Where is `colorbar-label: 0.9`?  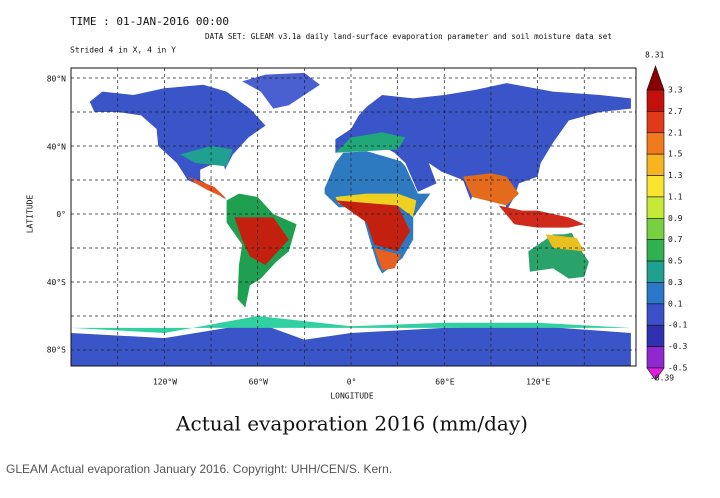
colorbar-label: 0.9 is located at coordinates (675, 218).